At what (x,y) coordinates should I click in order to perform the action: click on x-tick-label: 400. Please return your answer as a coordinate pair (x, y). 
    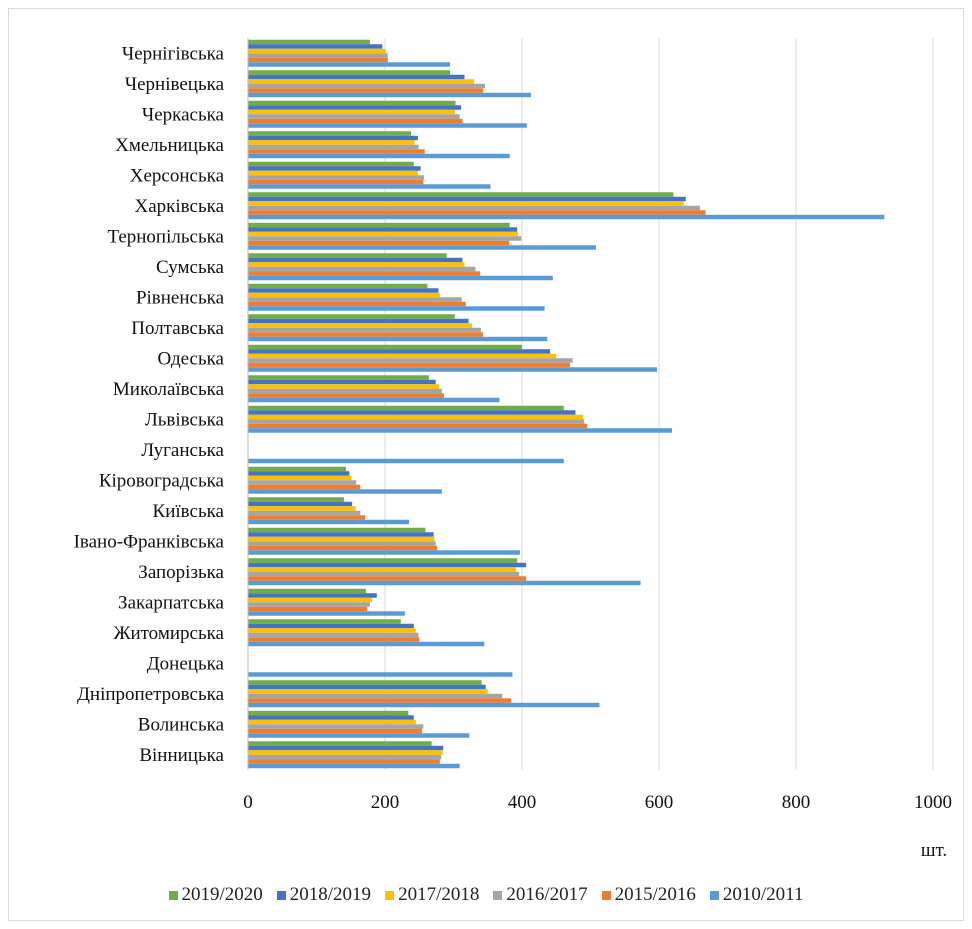
    Looking at the image, I should click on (522, 802).